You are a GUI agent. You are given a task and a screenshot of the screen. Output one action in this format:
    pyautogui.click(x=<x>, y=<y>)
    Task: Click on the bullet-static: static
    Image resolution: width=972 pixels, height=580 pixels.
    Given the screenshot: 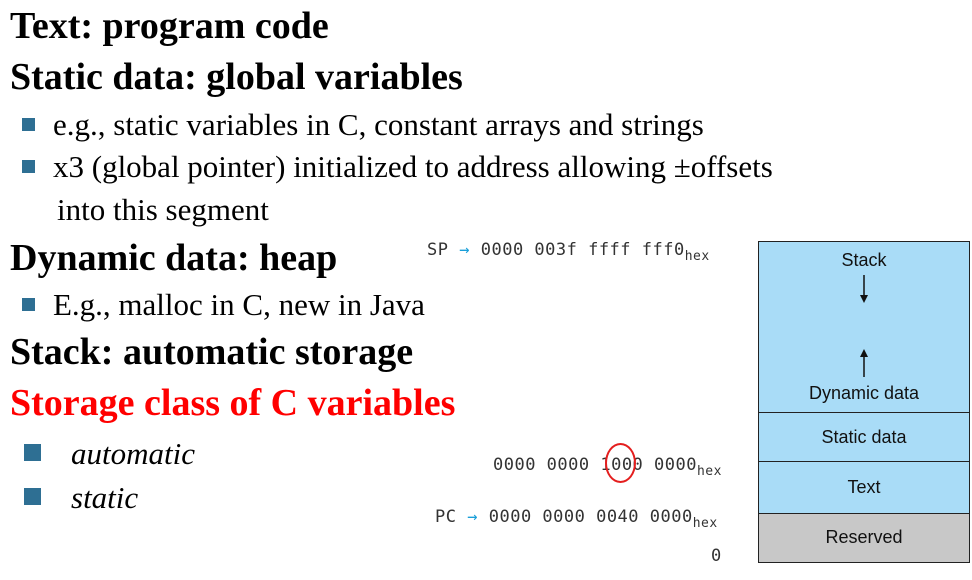 What is the action you would take?
    pyautogui.click(x=81, y=498)
    